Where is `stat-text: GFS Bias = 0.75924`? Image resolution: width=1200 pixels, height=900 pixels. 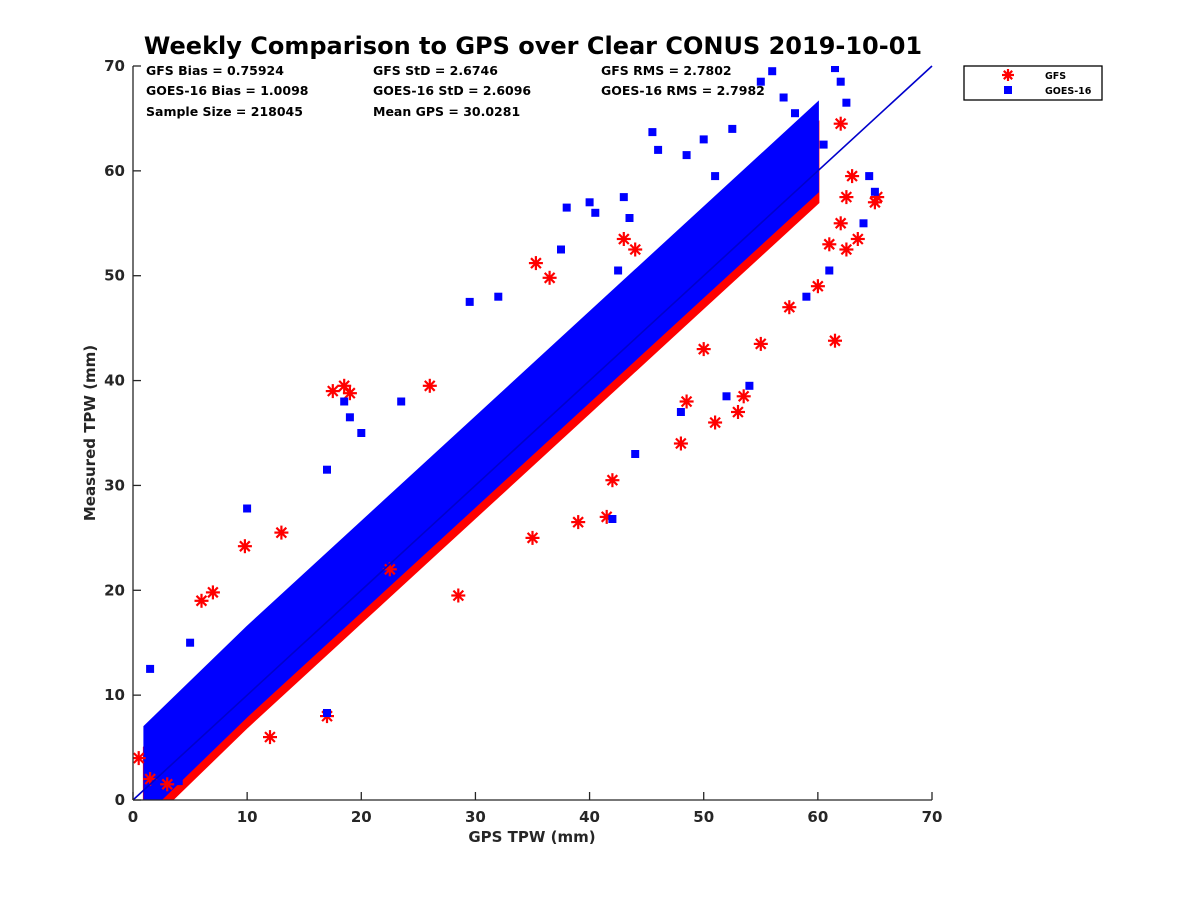 stat-text: GFS Bias = 0.75924 is located at coordinates (215, 70).